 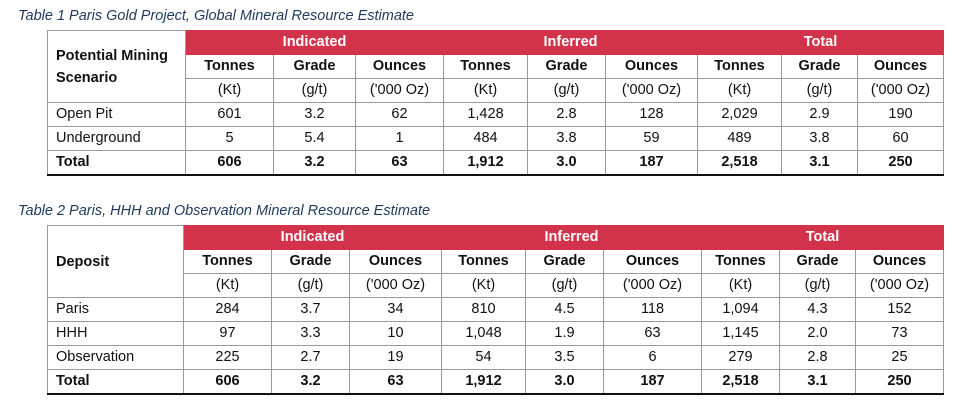 I want to click on value-cell: 3.7, so click(x=310, y=309).